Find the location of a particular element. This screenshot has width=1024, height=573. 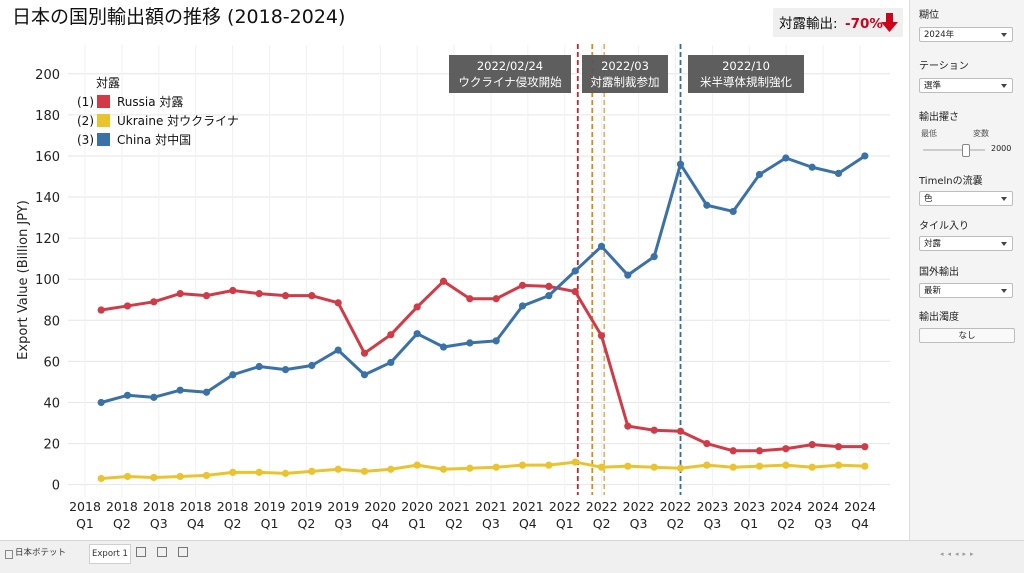

legend-label: China 対中国 is located at coordinates (154, 139).